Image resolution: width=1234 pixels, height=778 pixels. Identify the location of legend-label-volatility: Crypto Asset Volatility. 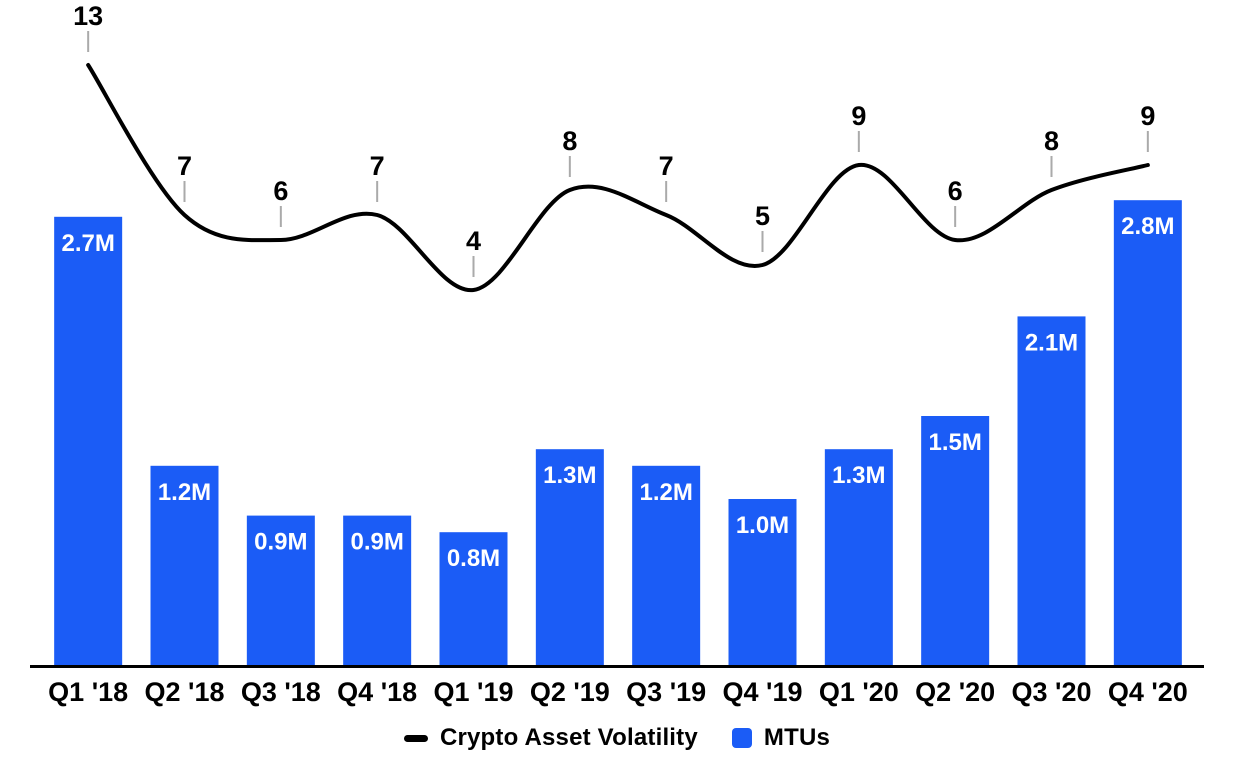
(568, 737).